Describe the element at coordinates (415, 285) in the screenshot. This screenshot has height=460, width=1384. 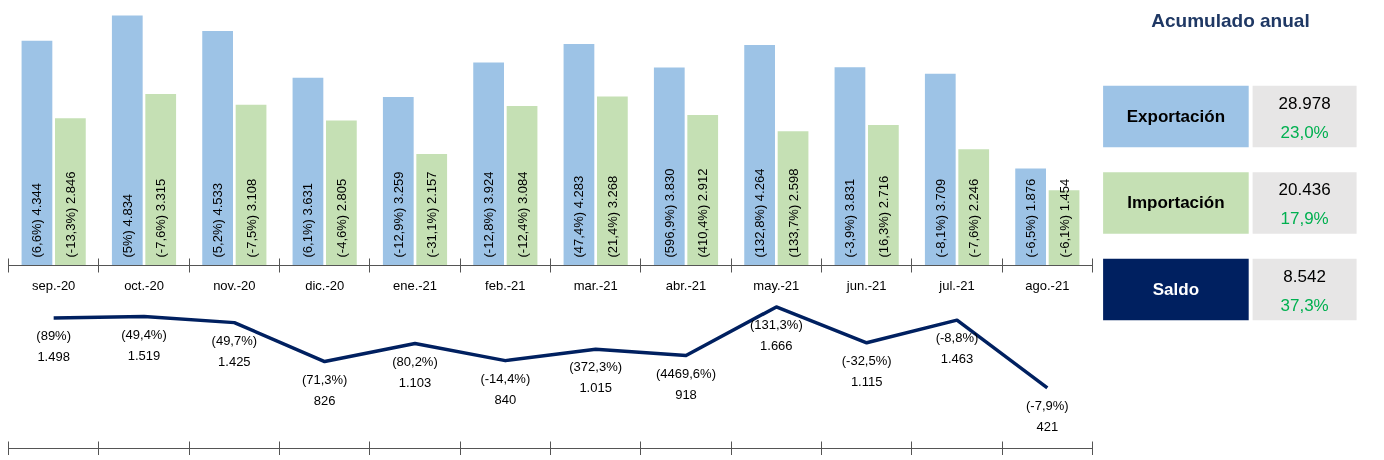
I see `x-tick-label: ene.-21` at that location.